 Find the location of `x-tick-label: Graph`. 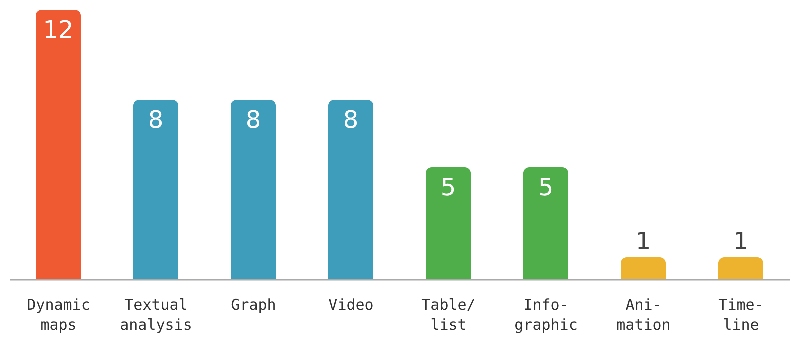

x-tick-label: Graph is located at coordinates (253, 305).